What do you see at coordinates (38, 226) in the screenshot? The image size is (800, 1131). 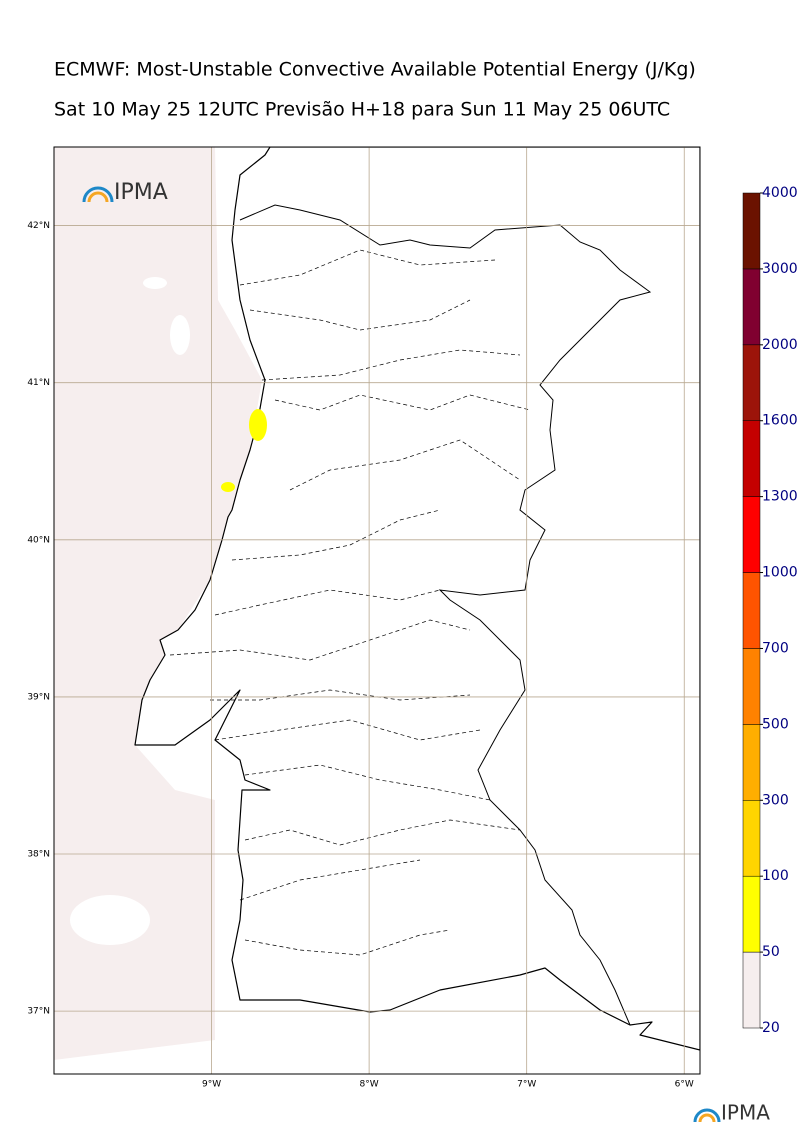 I see `lat-label: 42°N` at bounding box center [38, 226].